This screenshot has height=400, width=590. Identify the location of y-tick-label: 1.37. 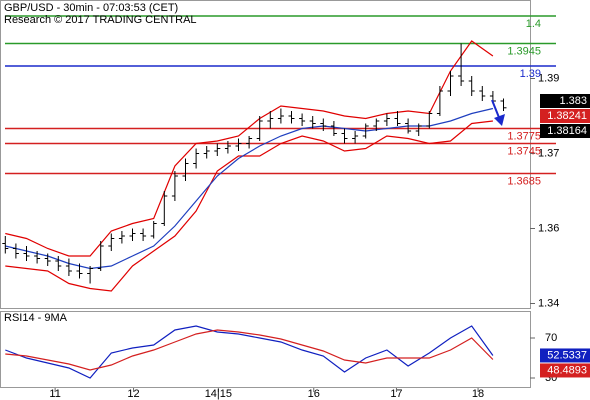
(548, 153).